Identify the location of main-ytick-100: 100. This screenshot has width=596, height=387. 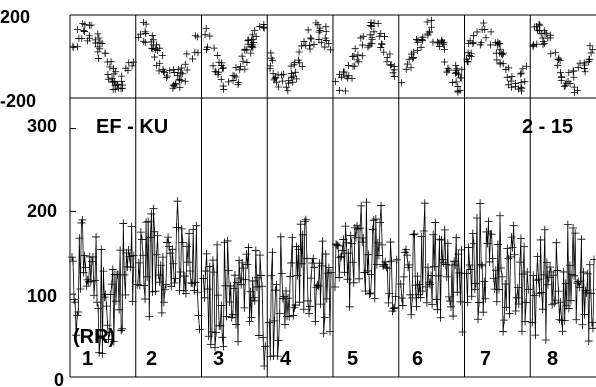
(42, 296).